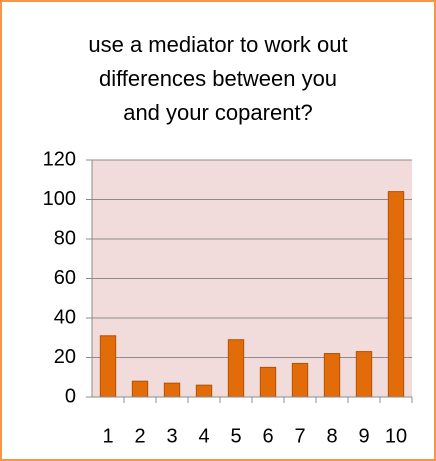  Describe the element at coordinates (218, 112) in the screenshot. I see `chart-title: and your coparent?` at that location.